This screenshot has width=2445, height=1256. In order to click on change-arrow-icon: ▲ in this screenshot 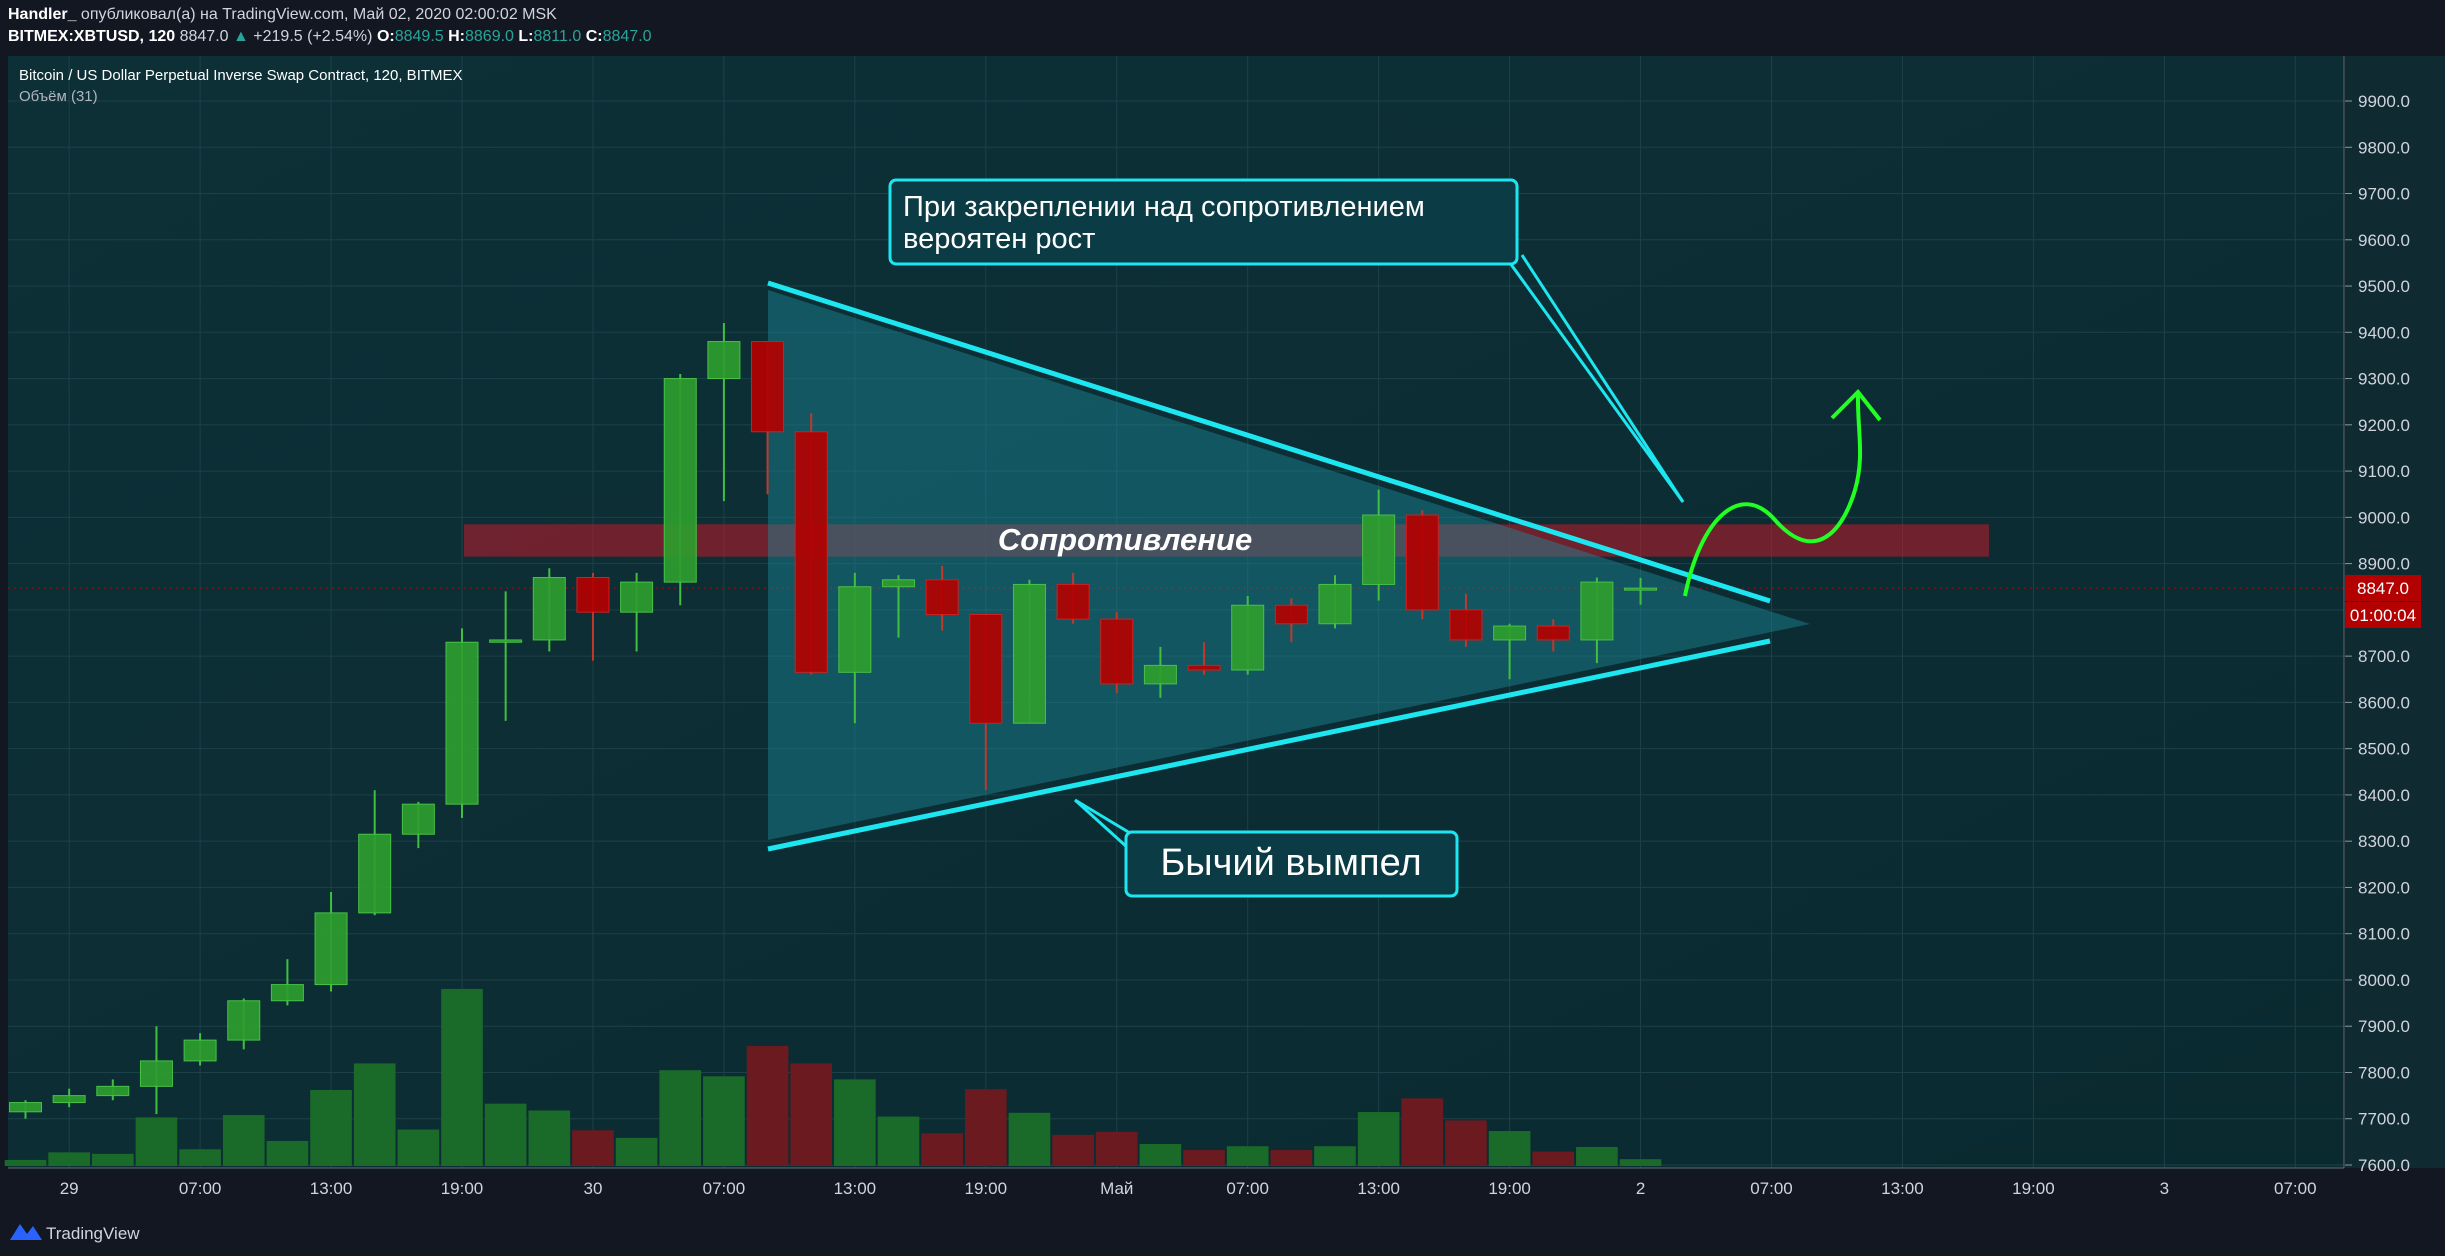, I will do `click(240, 36)`.